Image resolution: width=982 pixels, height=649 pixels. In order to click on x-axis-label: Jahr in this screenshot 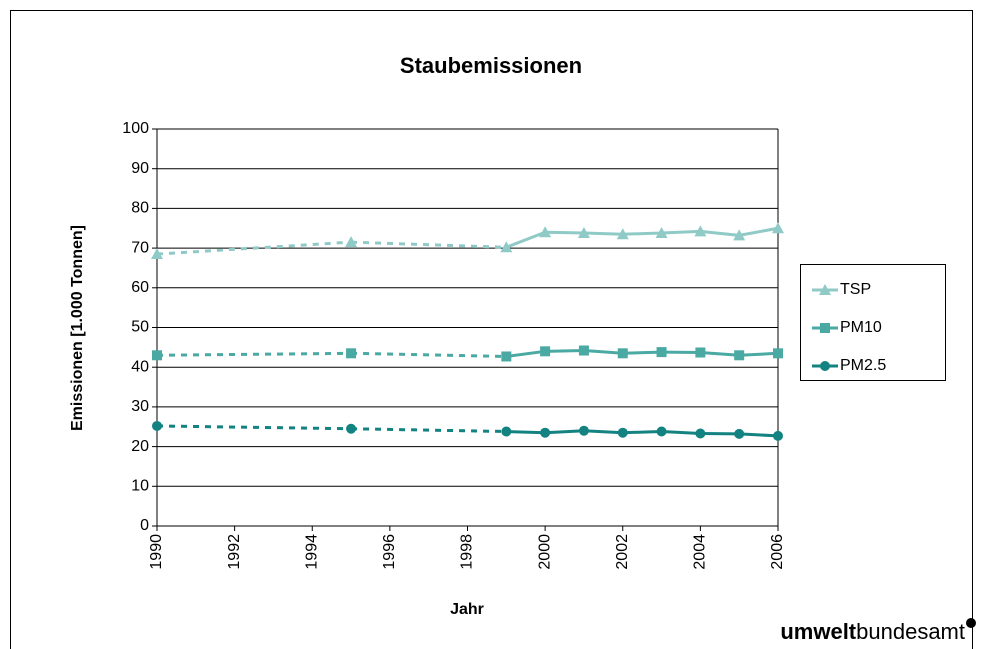, I will do `click(467, 609)`.